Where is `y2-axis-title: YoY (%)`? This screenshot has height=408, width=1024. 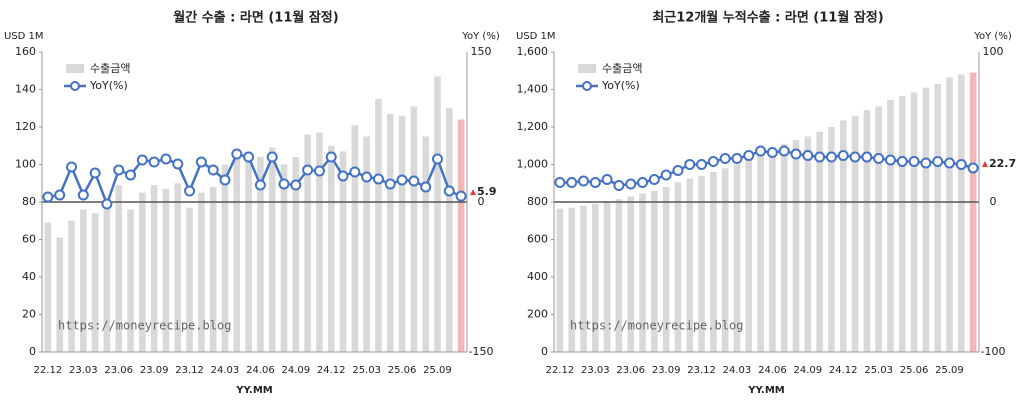 y2-axis-title: YoY (%) is located at coordinates (992, 36).